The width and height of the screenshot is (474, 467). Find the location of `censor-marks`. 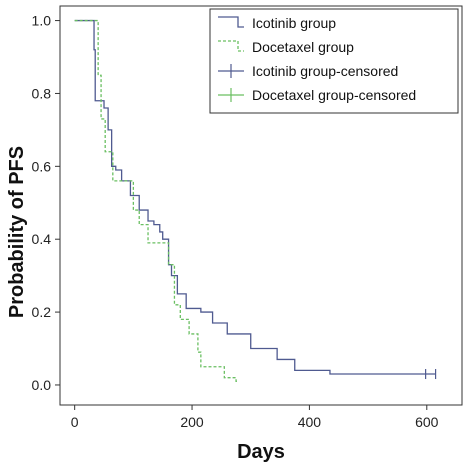

censor-marks is located at coordinates (431, 374).